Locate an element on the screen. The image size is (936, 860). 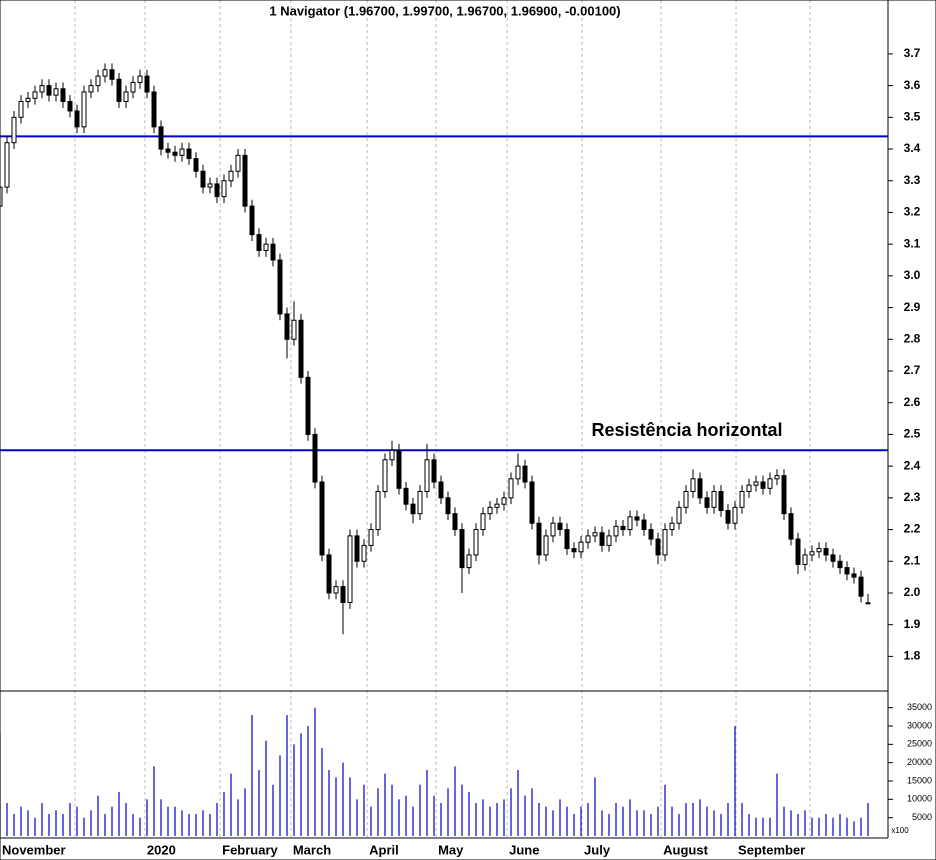
volume-tick-label: 25000 is located at coordinates (919, 744).